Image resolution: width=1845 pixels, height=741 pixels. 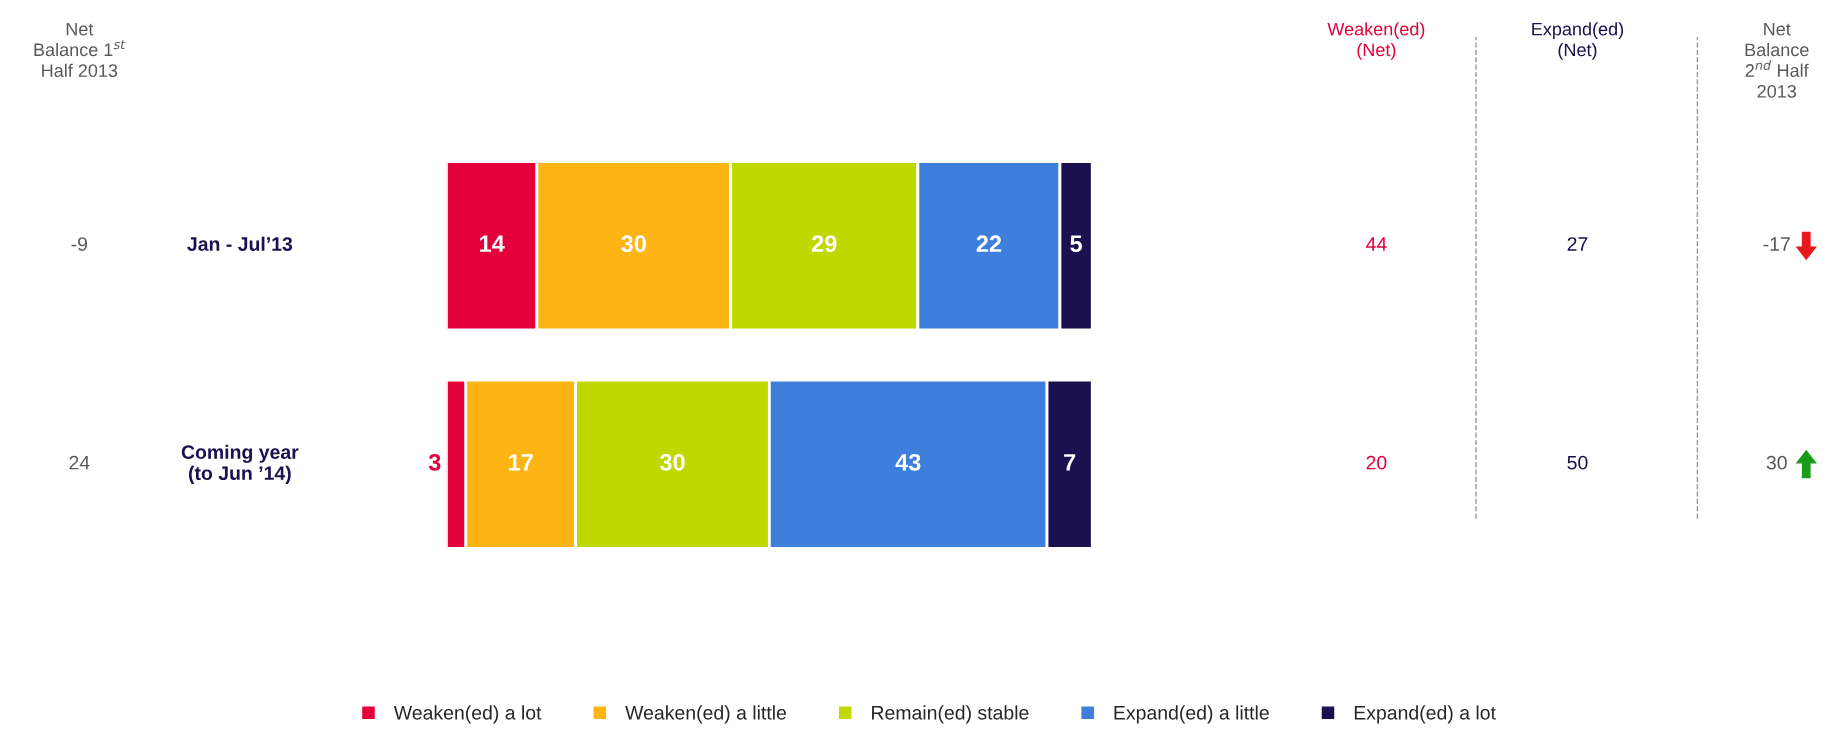 What do you see at coordinates (1070, 462) in the screenshot?
I see `data-label: 7` at bounding box center [1070, 462].